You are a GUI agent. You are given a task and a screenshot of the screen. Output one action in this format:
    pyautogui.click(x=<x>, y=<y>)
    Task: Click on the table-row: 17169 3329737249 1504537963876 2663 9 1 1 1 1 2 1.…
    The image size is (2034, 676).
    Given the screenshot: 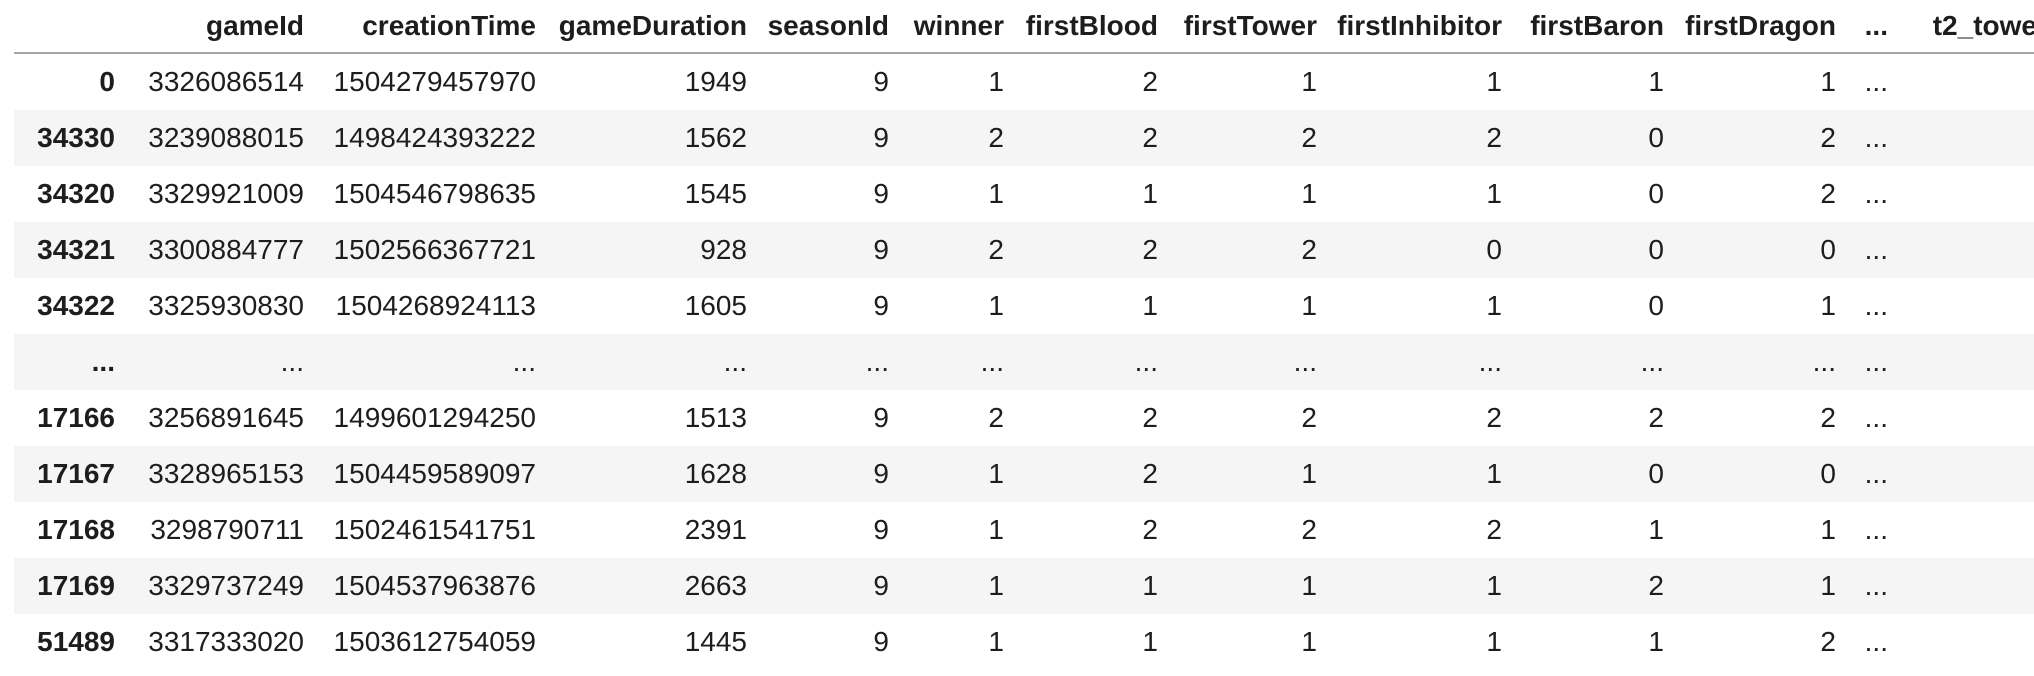 What is the action you would take?
    pyautogui.click(x=1024, y=586)
    